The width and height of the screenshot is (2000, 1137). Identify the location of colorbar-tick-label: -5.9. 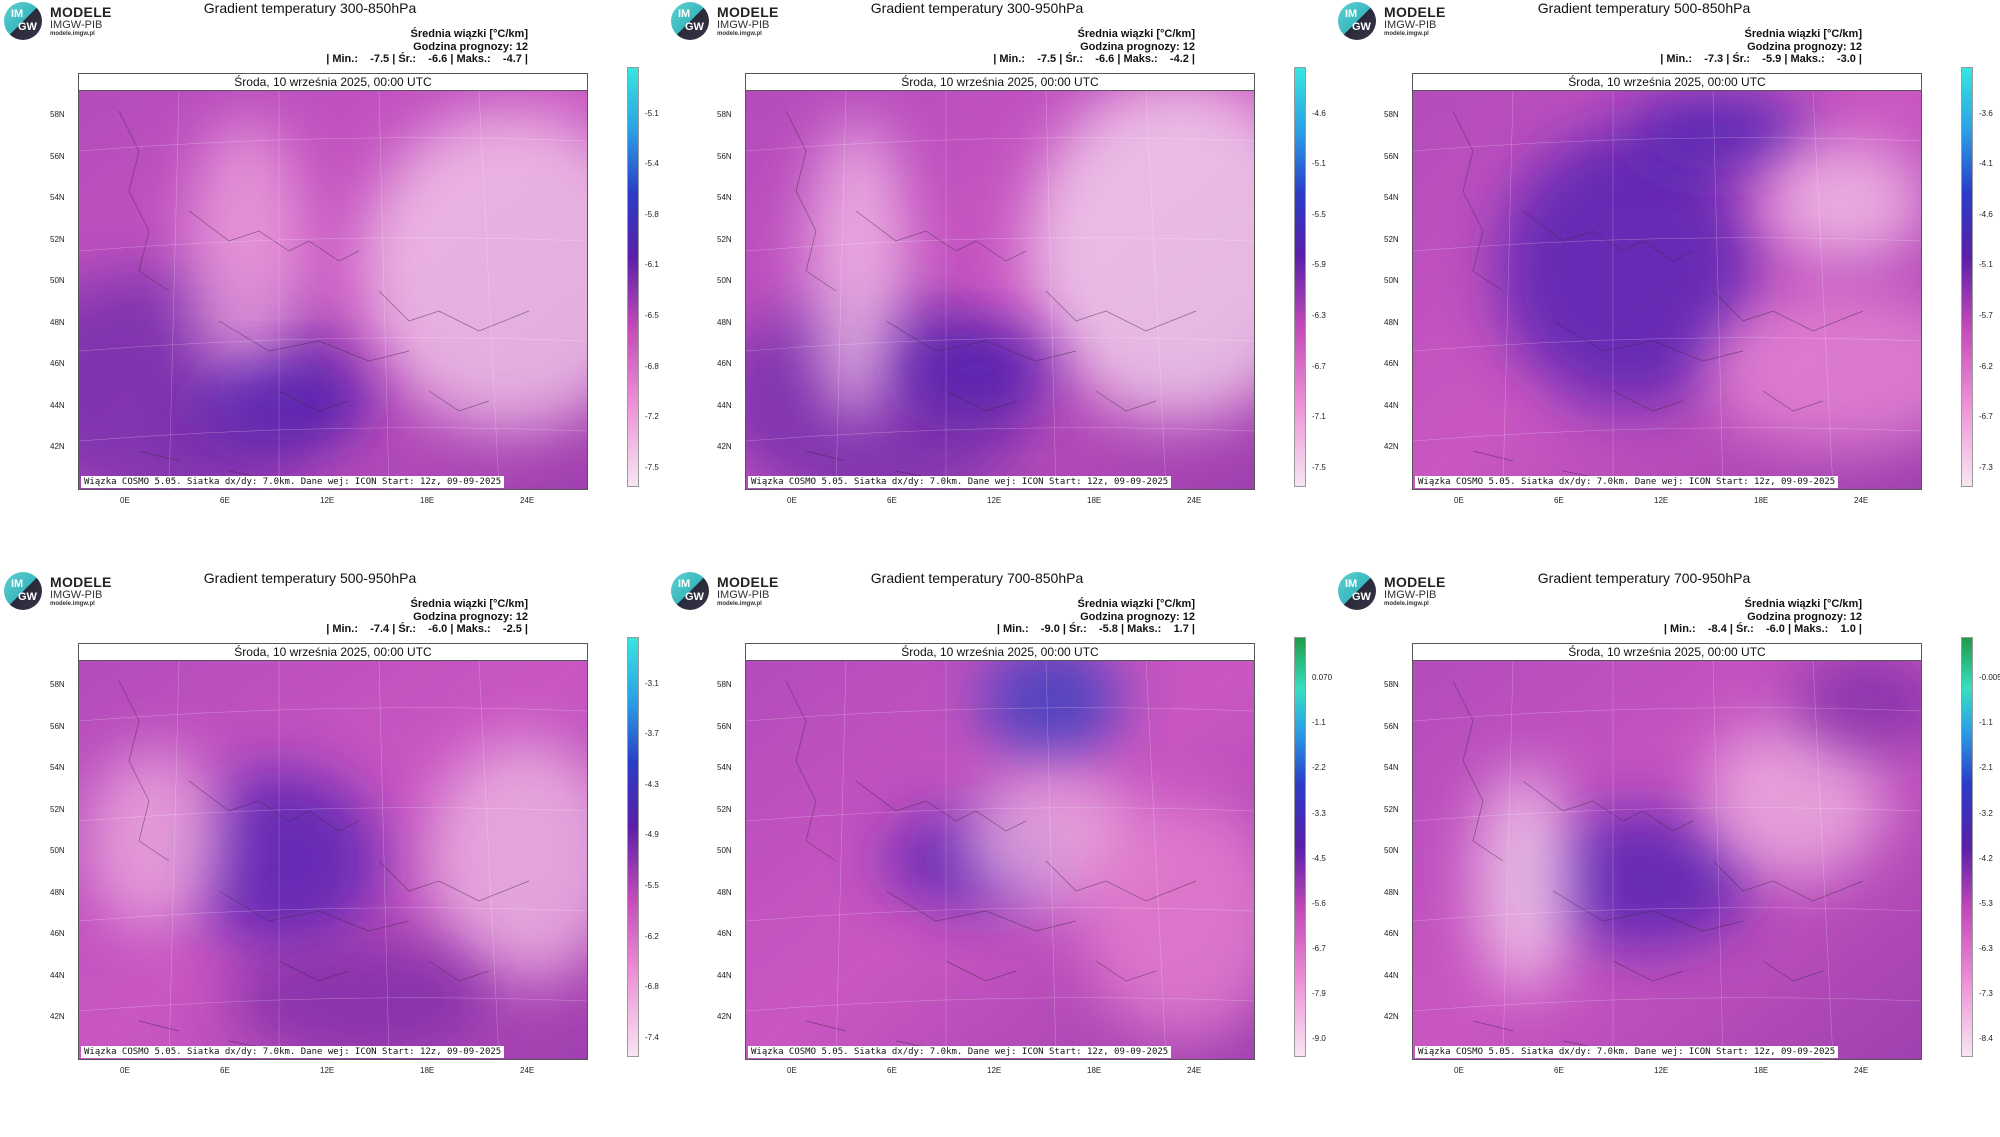
(1319, 265).